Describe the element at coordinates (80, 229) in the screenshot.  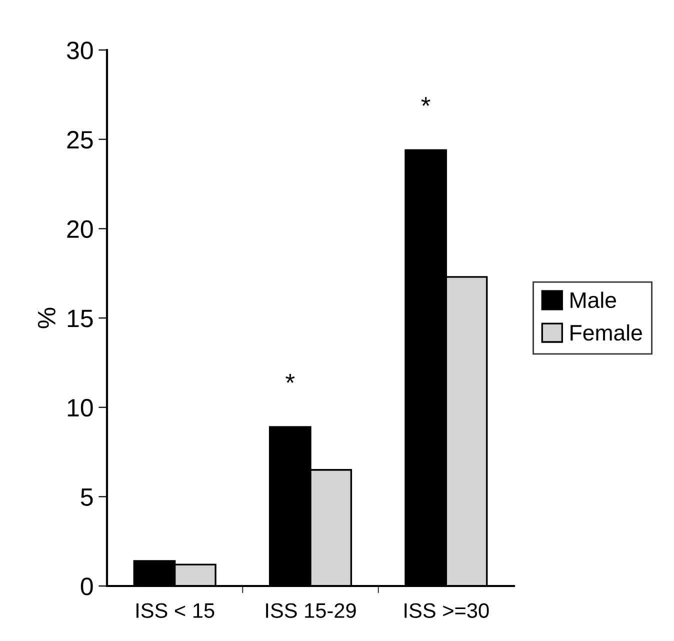
I see `y-tick-label: 20` at that location.